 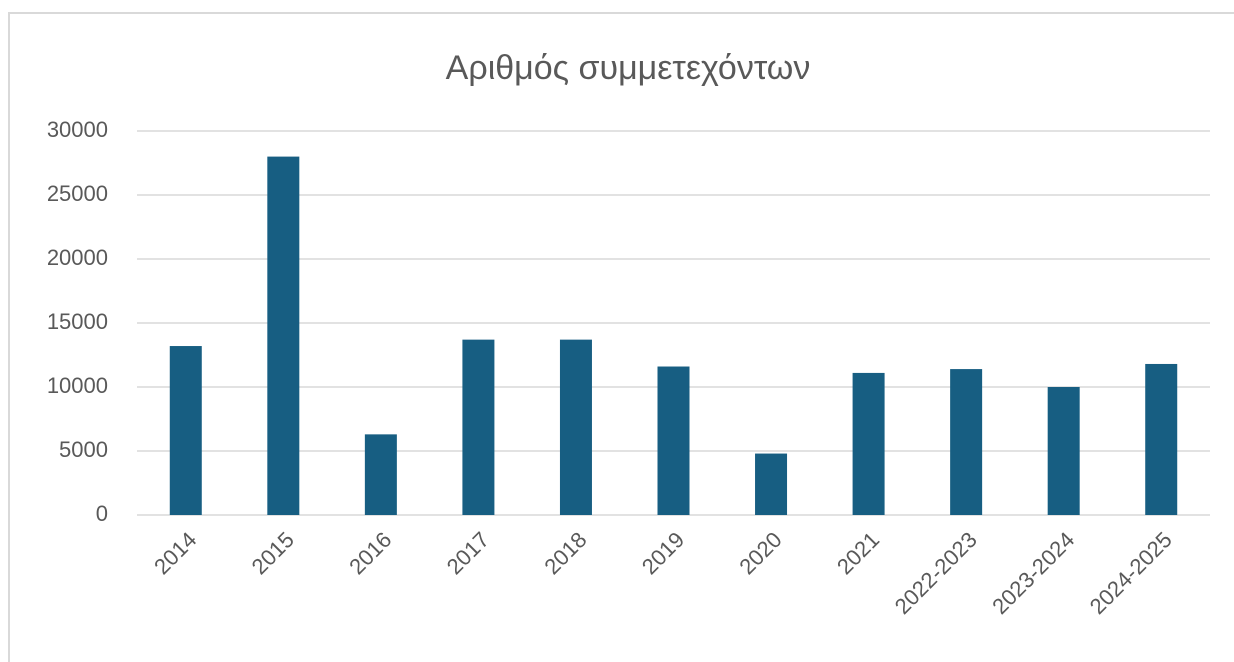 I want to click on y-tick-label: 20000, so click(x=77, y=257).